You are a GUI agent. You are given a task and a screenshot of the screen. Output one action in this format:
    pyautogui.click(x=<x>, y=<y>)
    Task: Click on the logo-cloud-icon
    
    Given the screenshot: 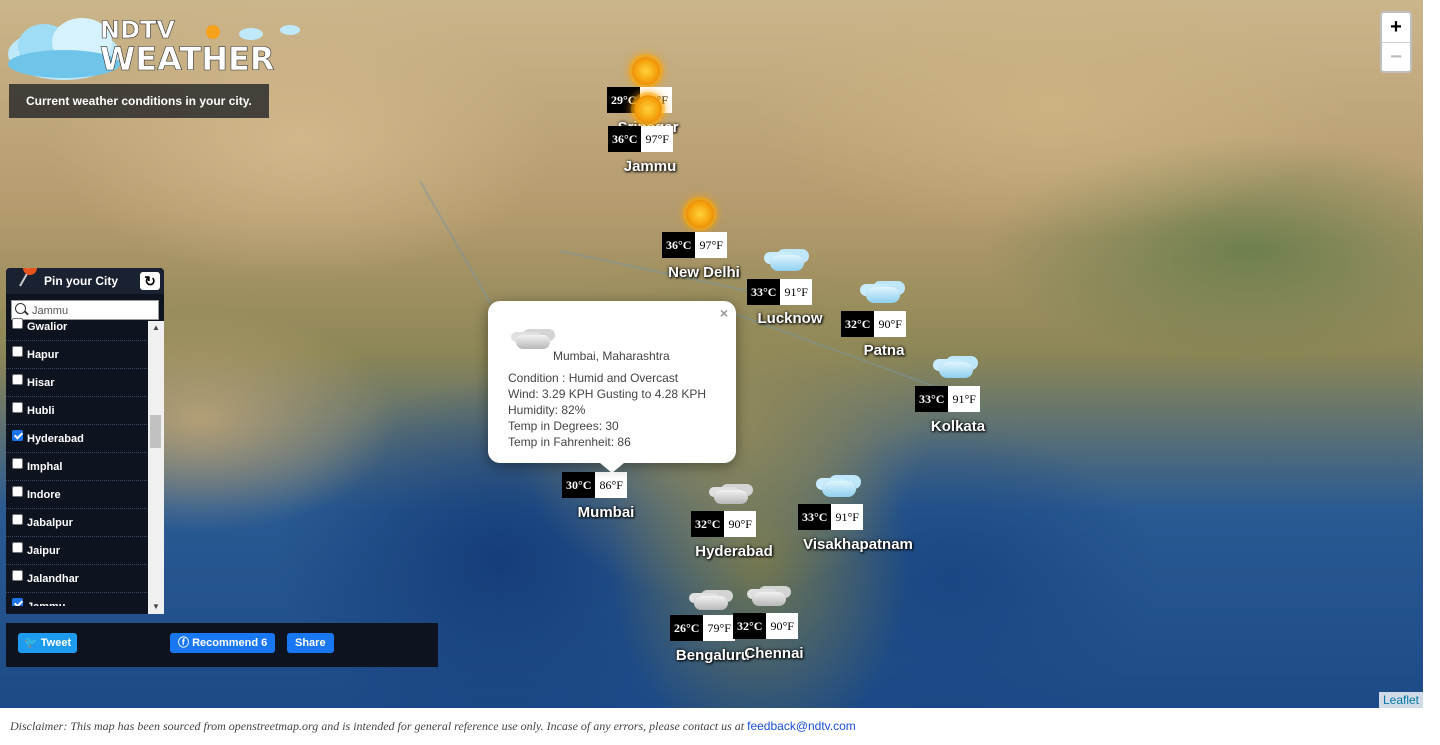 What is the action you would take?
    pyautogui.click(x=251, y=34)
    